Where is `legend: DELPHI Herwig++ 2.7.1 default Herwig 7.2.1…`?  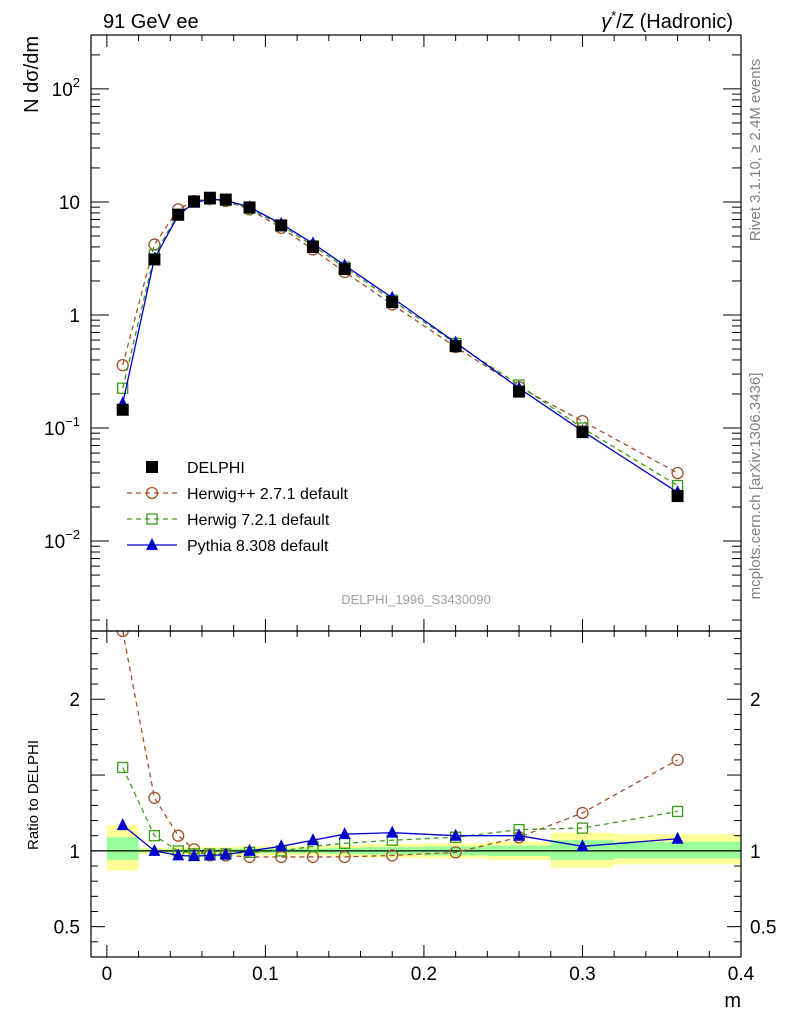 legend: DELPHI Herwig++ 2.7.1 default Herwig 7.2.1… is located at coordinates (238, 507).